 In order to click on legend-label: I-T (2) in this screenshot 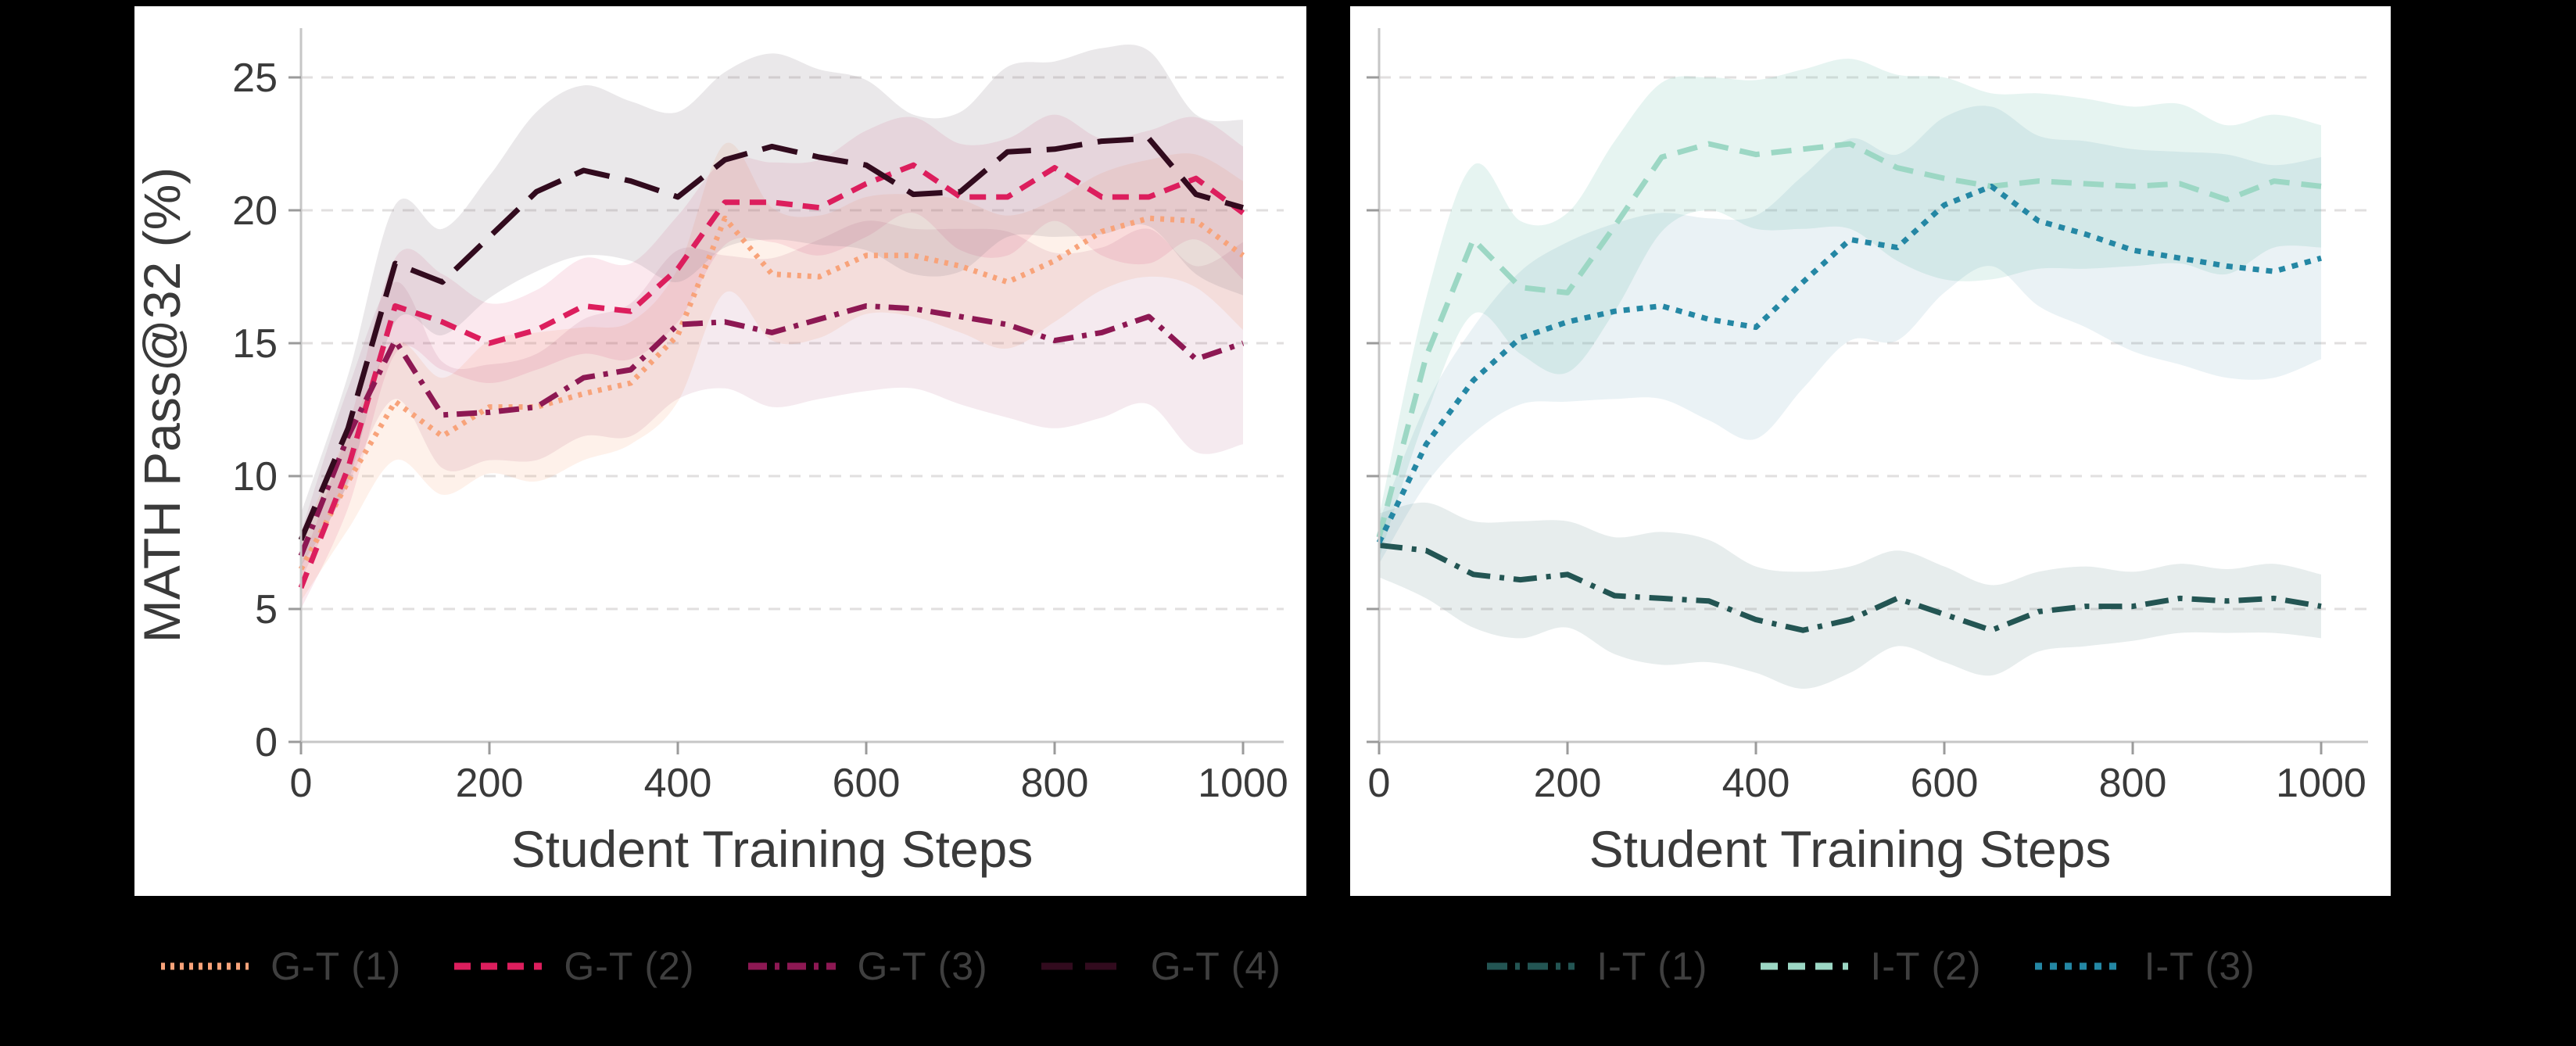, I will do `click(1926, 966)`.